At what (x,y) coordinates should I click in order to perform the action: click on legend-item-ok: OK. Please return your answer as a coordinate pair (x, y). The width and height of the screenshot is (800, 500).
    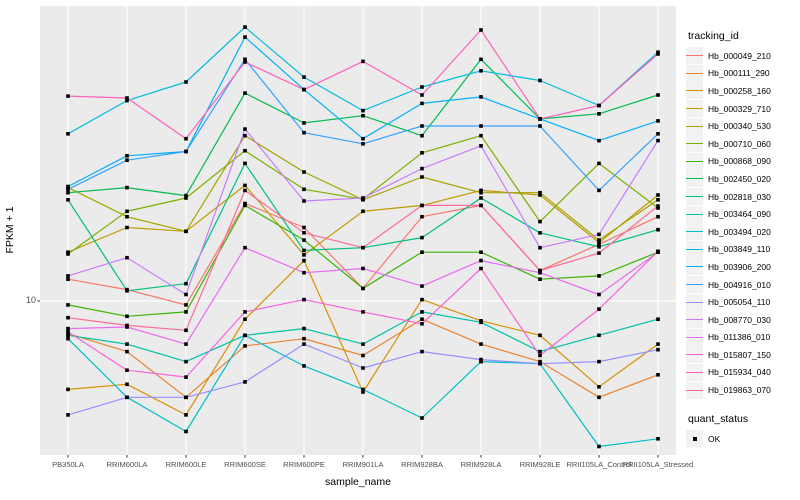
    Looking at the image, I should click on (742, 439).